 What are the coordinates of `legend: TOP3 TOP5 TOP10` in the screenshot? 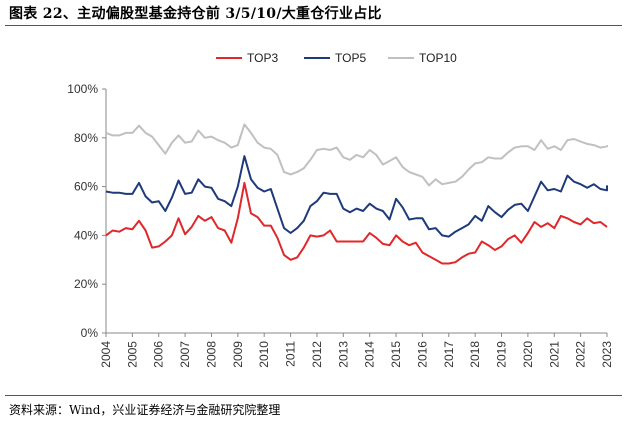 It's located at (336, 58).